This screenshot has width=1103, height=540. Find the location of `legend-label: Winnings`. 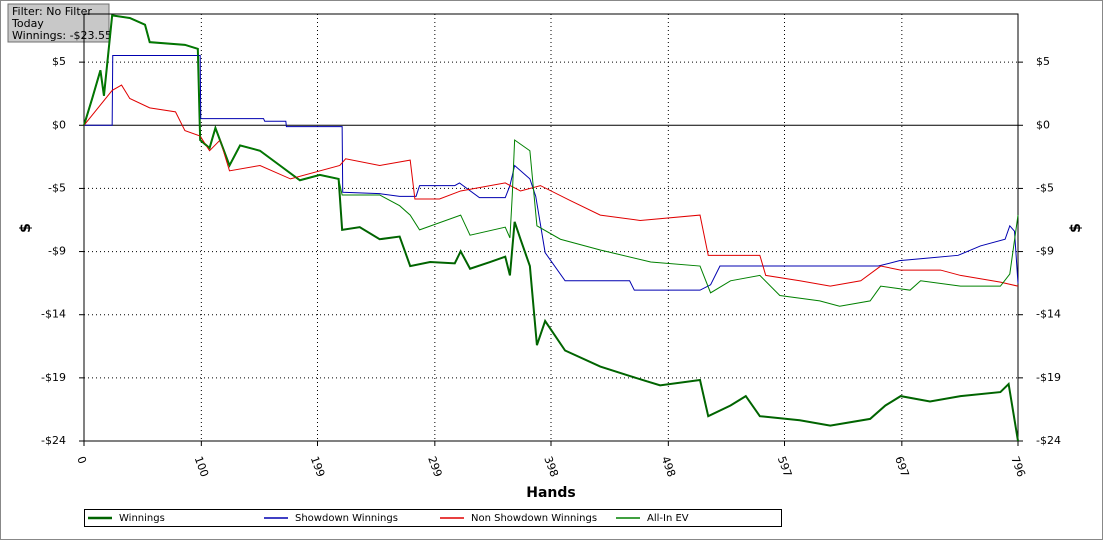

legend-label: Winnings is located at coordinates (142, 518).